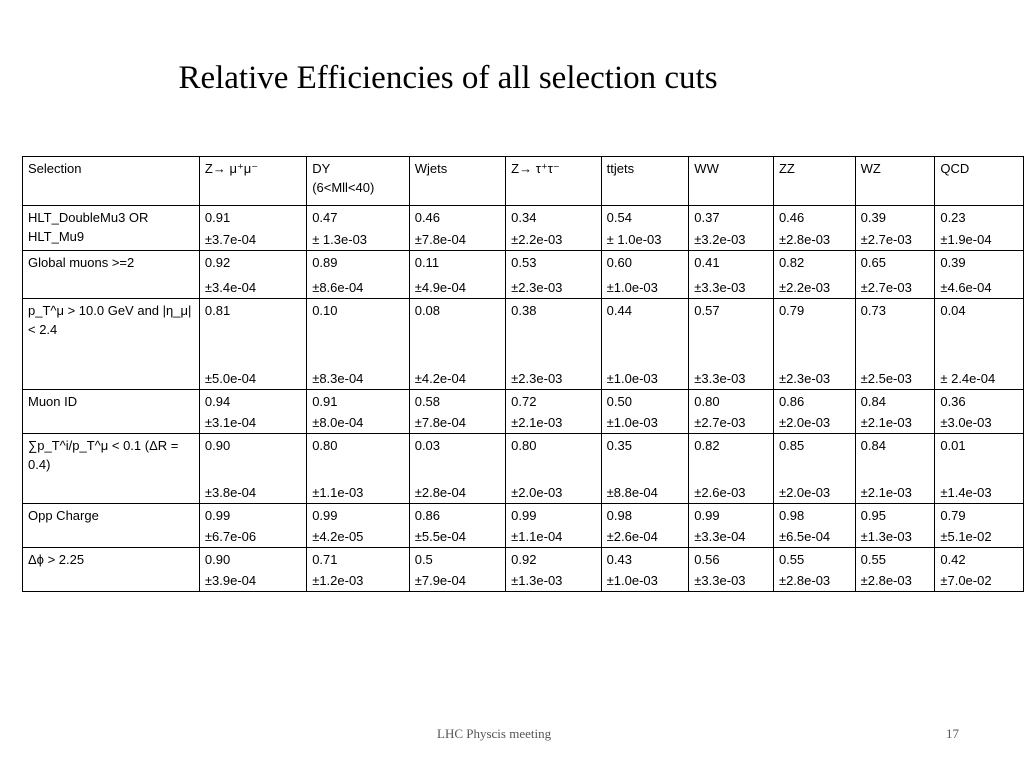 This screenshot has width=1024, height=768. What do you see at coordinates (81, 262) in the screenshot?
I see `selection-label: Global muons >=2` at bounding box center [81, 262].